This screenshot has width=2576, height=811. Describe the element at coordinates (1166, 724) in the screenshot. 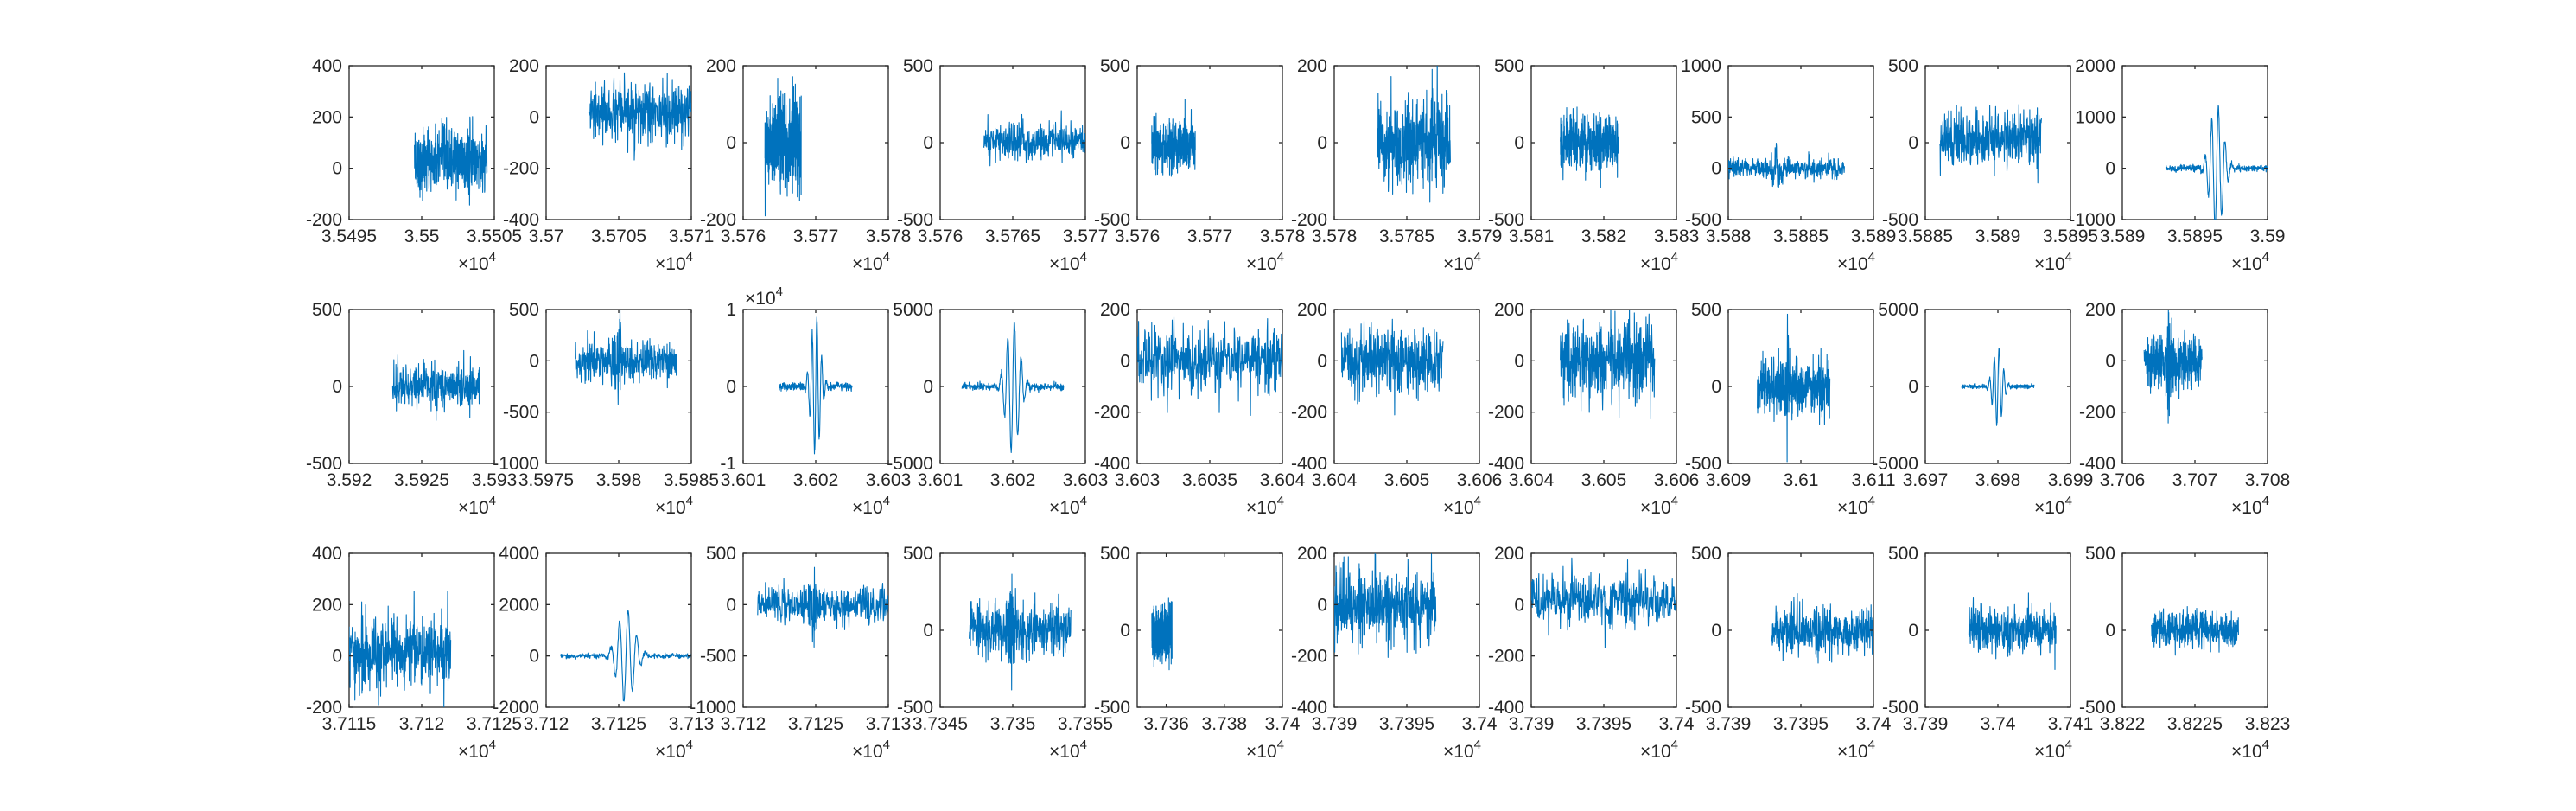

I see `x-tick-label: 3.736` at that location.